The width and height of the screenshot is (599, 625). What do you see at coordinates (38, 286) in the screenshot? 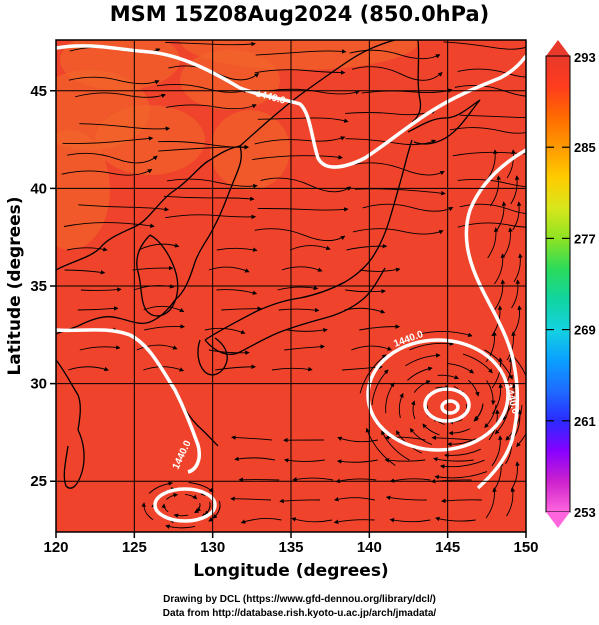
I see `y-tick-label: 35` at bounding box center [38, 286].